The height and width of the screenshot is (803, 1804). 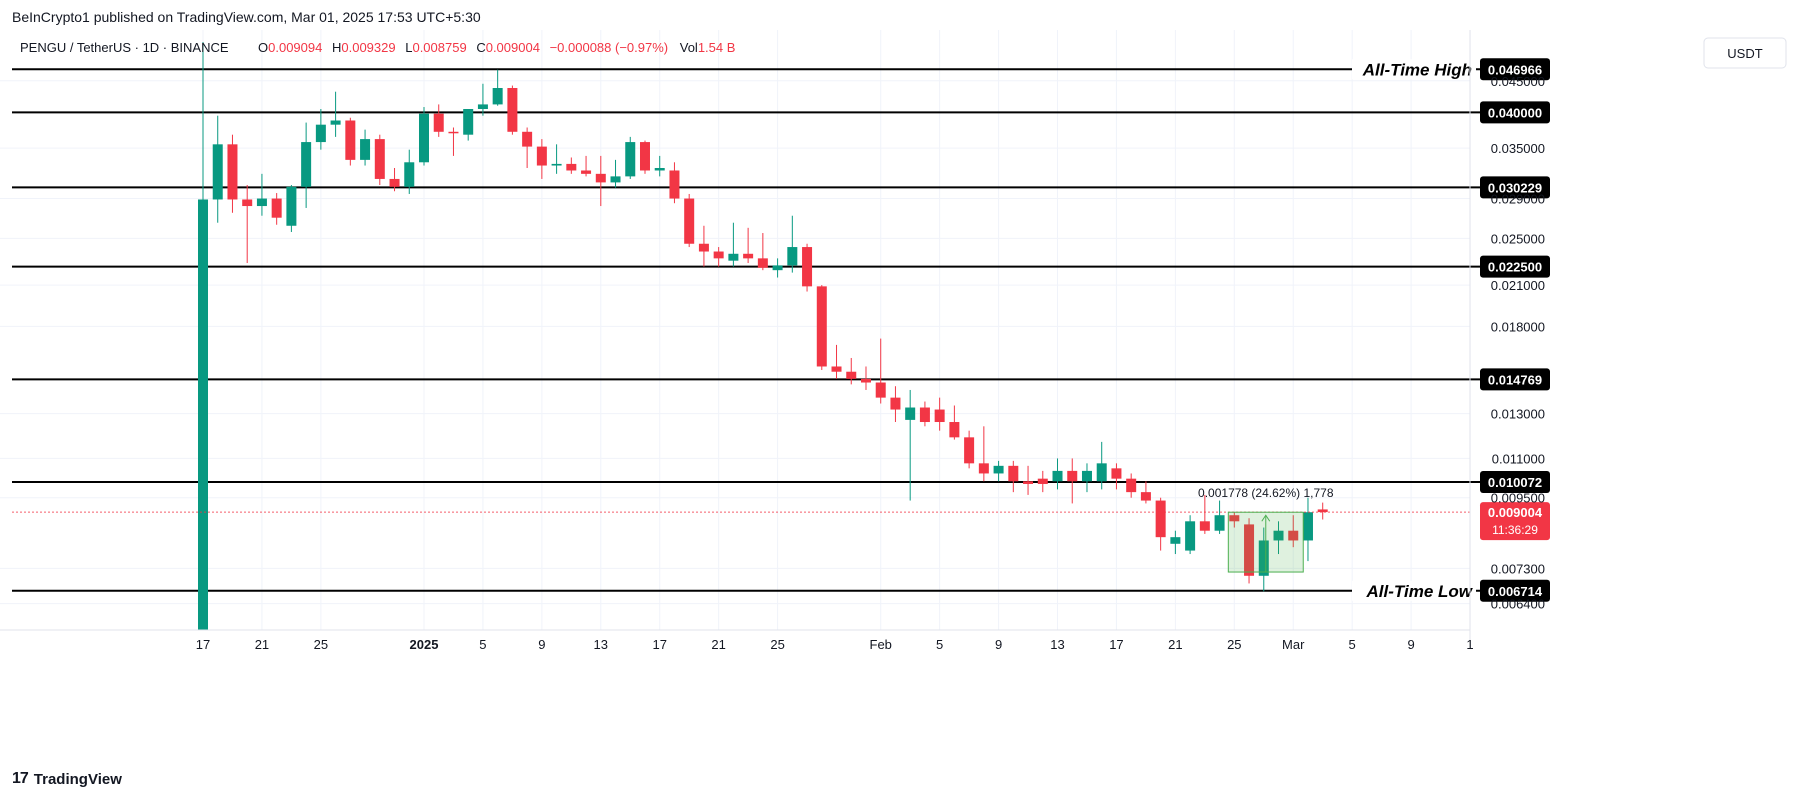 I want to click on range-measure-label: 0.001778 (24.62%) 1,778, so click(x=1266, y=493).